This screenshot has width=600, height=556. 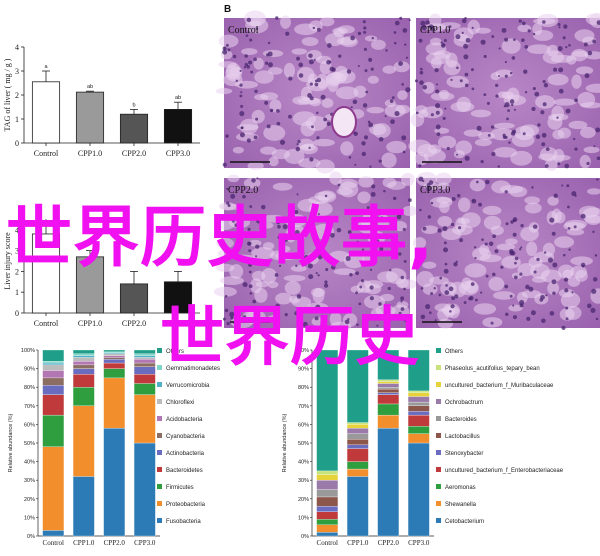 I want to click on legend-label: Stenoxybacter, so click(x=464, y=454).